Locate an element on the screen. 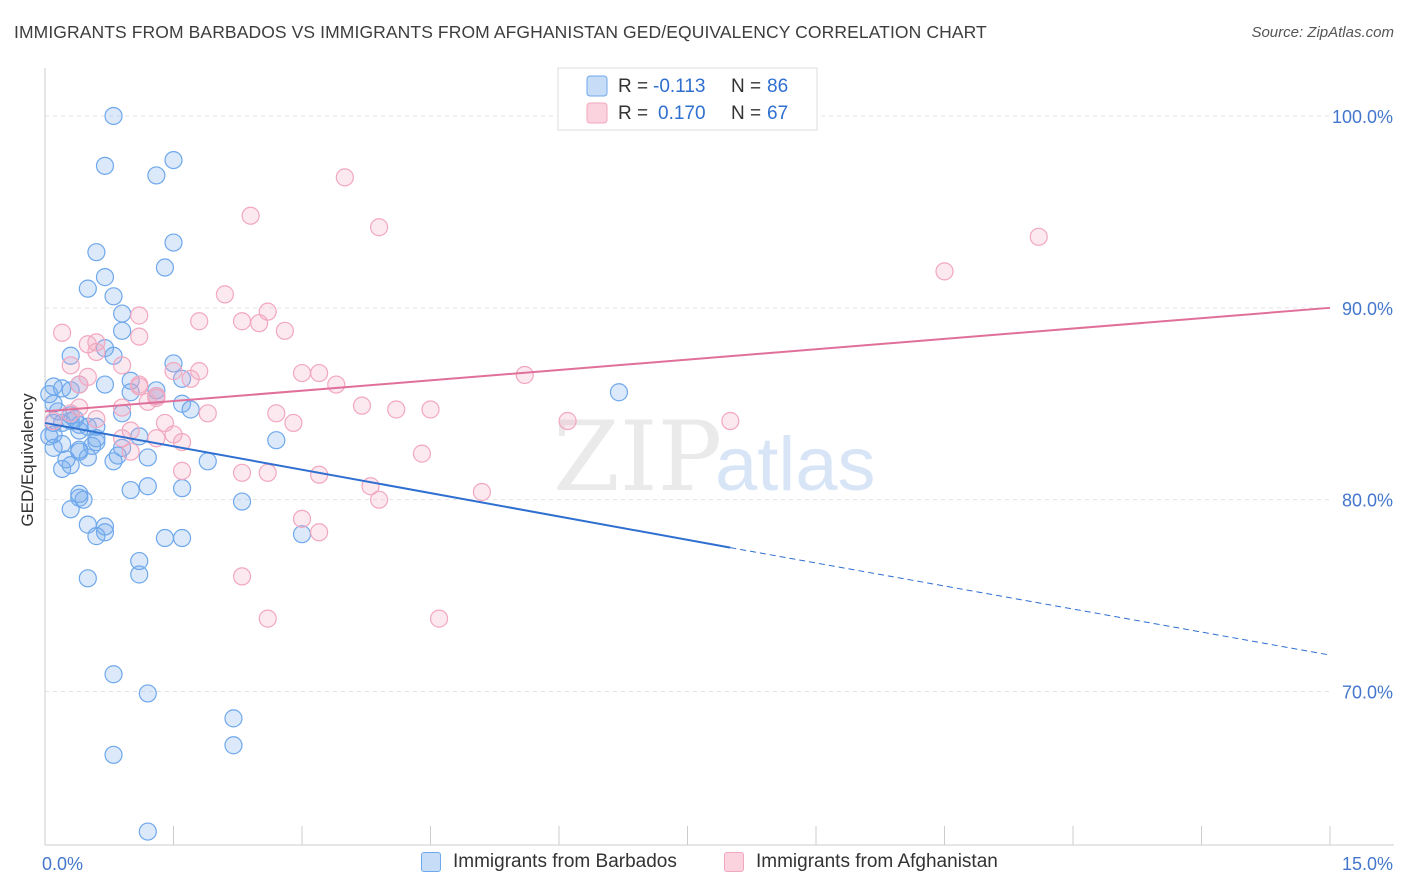  afghanistan-trend-line is located at coordinates (687, 359).